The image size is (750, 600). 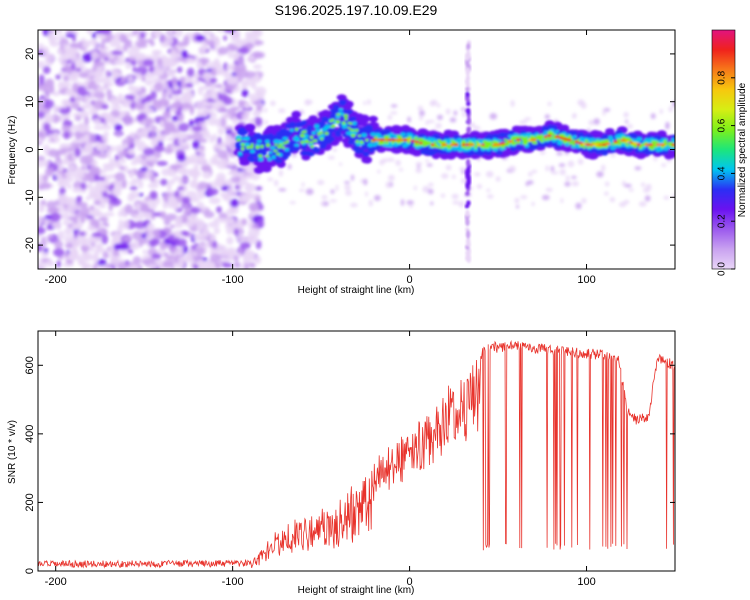 What do you see at coordinates (356, 10) in the screenshot?
I see `figure-title: S196.2025.197.10.09.E29` at bounding box center [356, 10].